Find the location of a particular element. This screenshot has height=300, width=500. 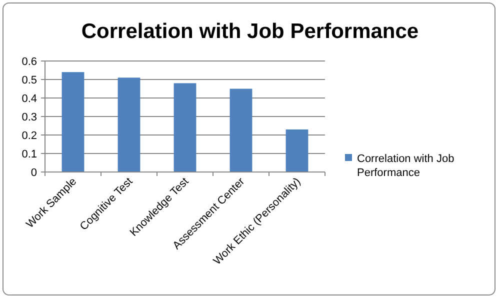

y-tick-label: 0.3 is located at coordinates (29, 117).